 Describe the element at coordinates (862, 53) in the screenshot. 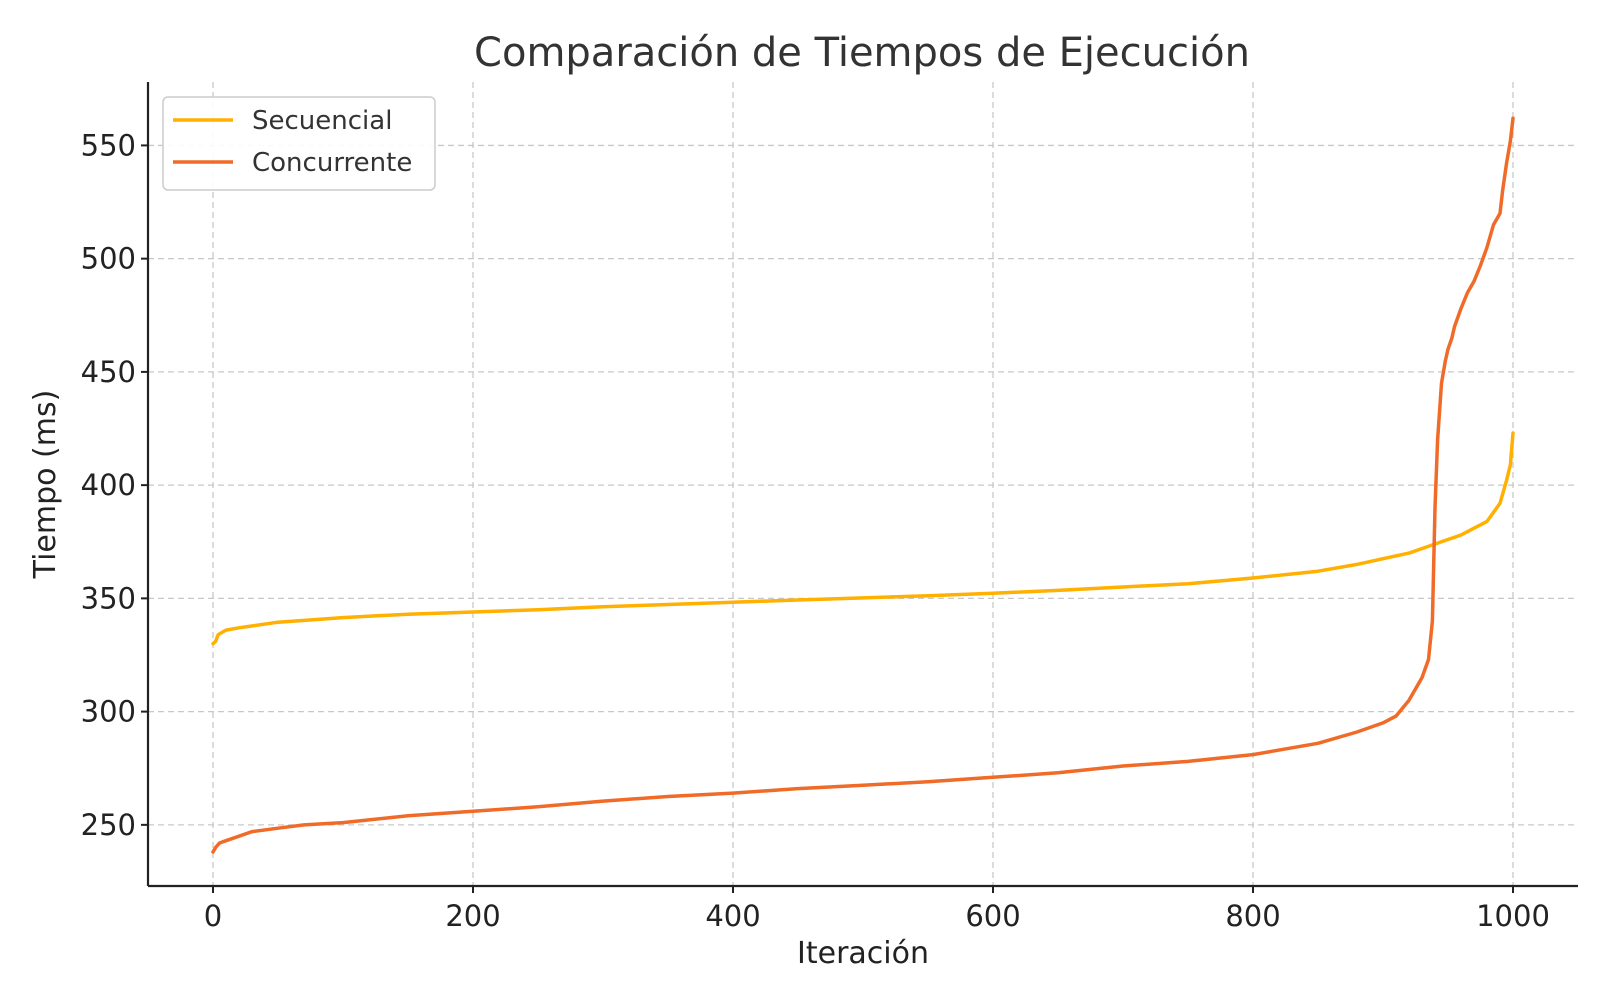

I see `chart-title: Comparación de Tiempos de Ejecución` at that location.